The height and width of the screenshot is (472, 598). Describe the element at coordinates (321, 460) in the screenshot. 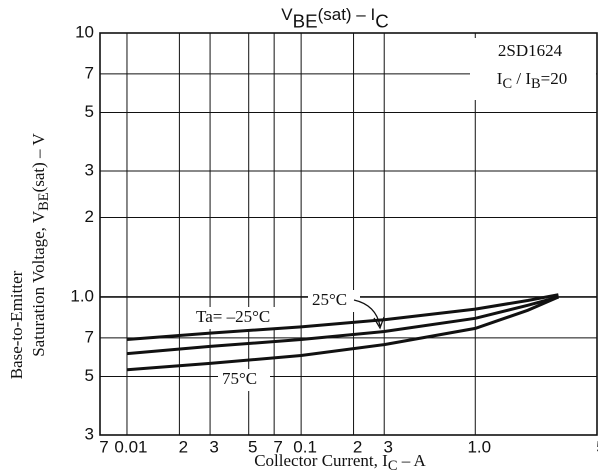

I see `x-axis-label-part: Collector Current, I` at that location.